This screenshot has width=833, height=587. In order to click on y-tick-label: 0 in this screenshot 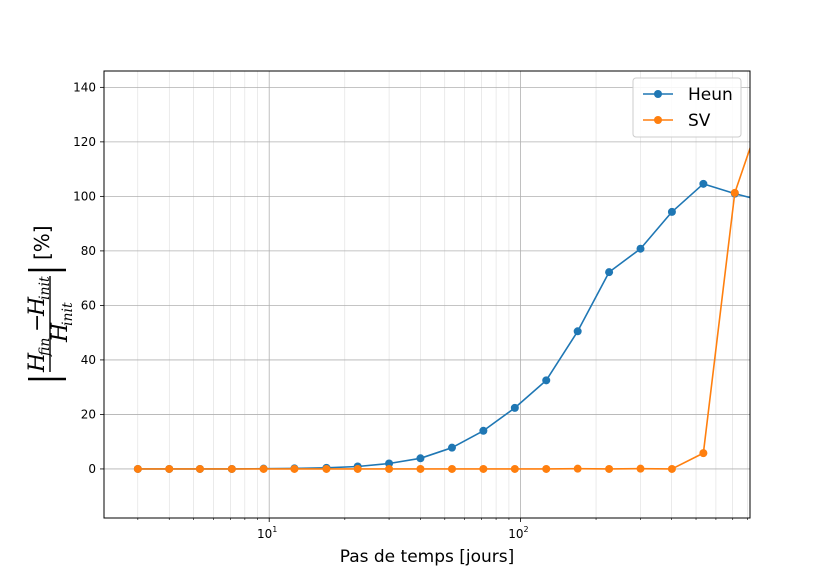, I will do `click(92, 469)`.